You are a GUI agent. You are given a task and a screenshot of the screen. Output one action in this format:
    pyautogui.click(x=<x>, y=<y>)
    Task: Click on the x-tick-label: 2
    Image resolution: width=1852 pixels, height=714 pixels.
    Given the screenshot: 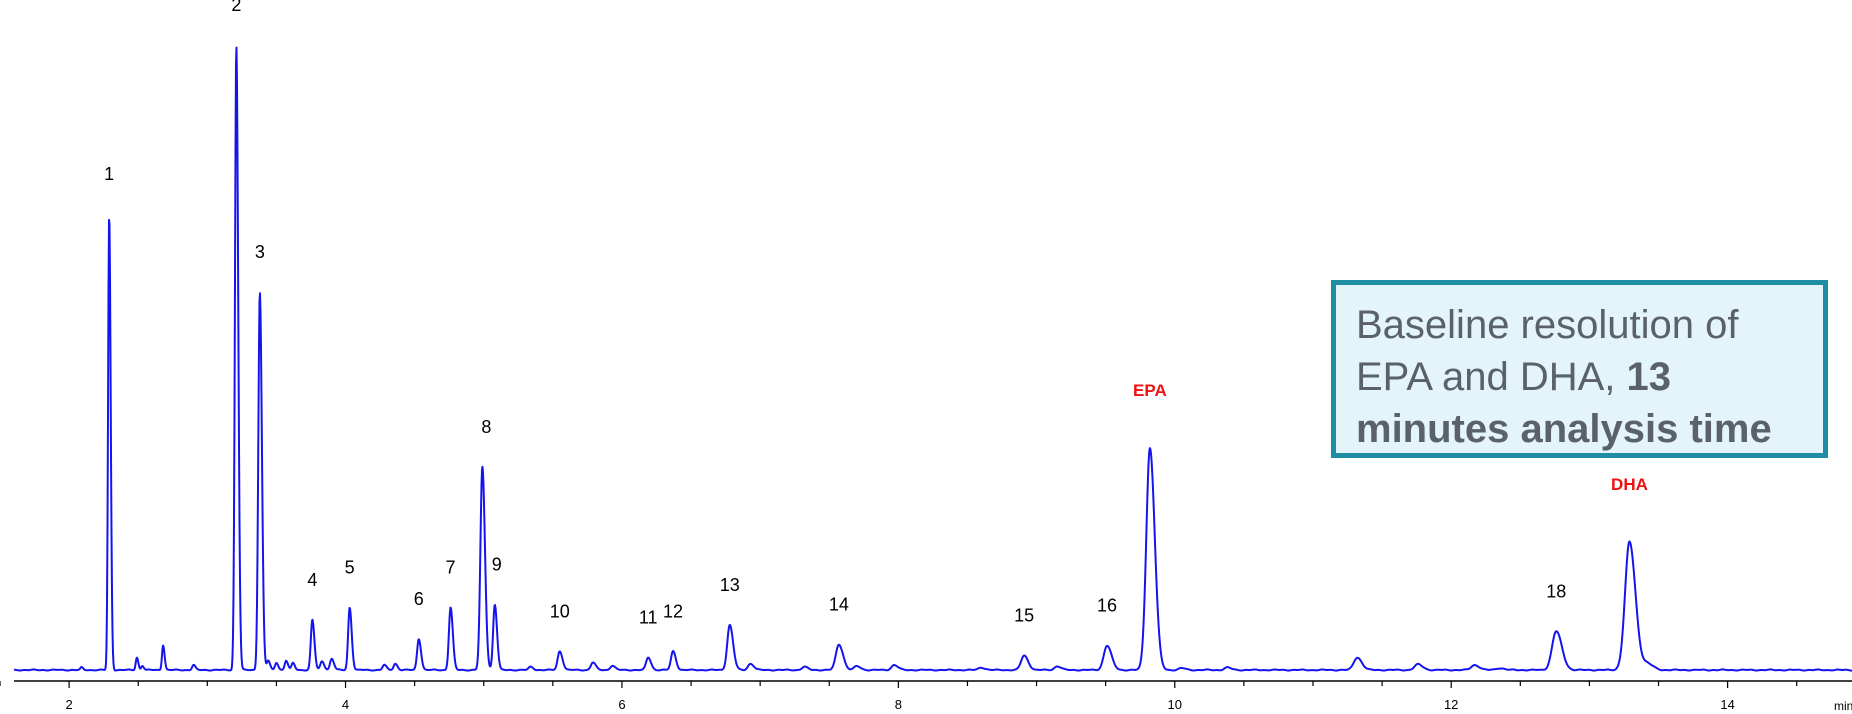 What is the action you would take?
    pyautogui.click(x=68, y=704)
    